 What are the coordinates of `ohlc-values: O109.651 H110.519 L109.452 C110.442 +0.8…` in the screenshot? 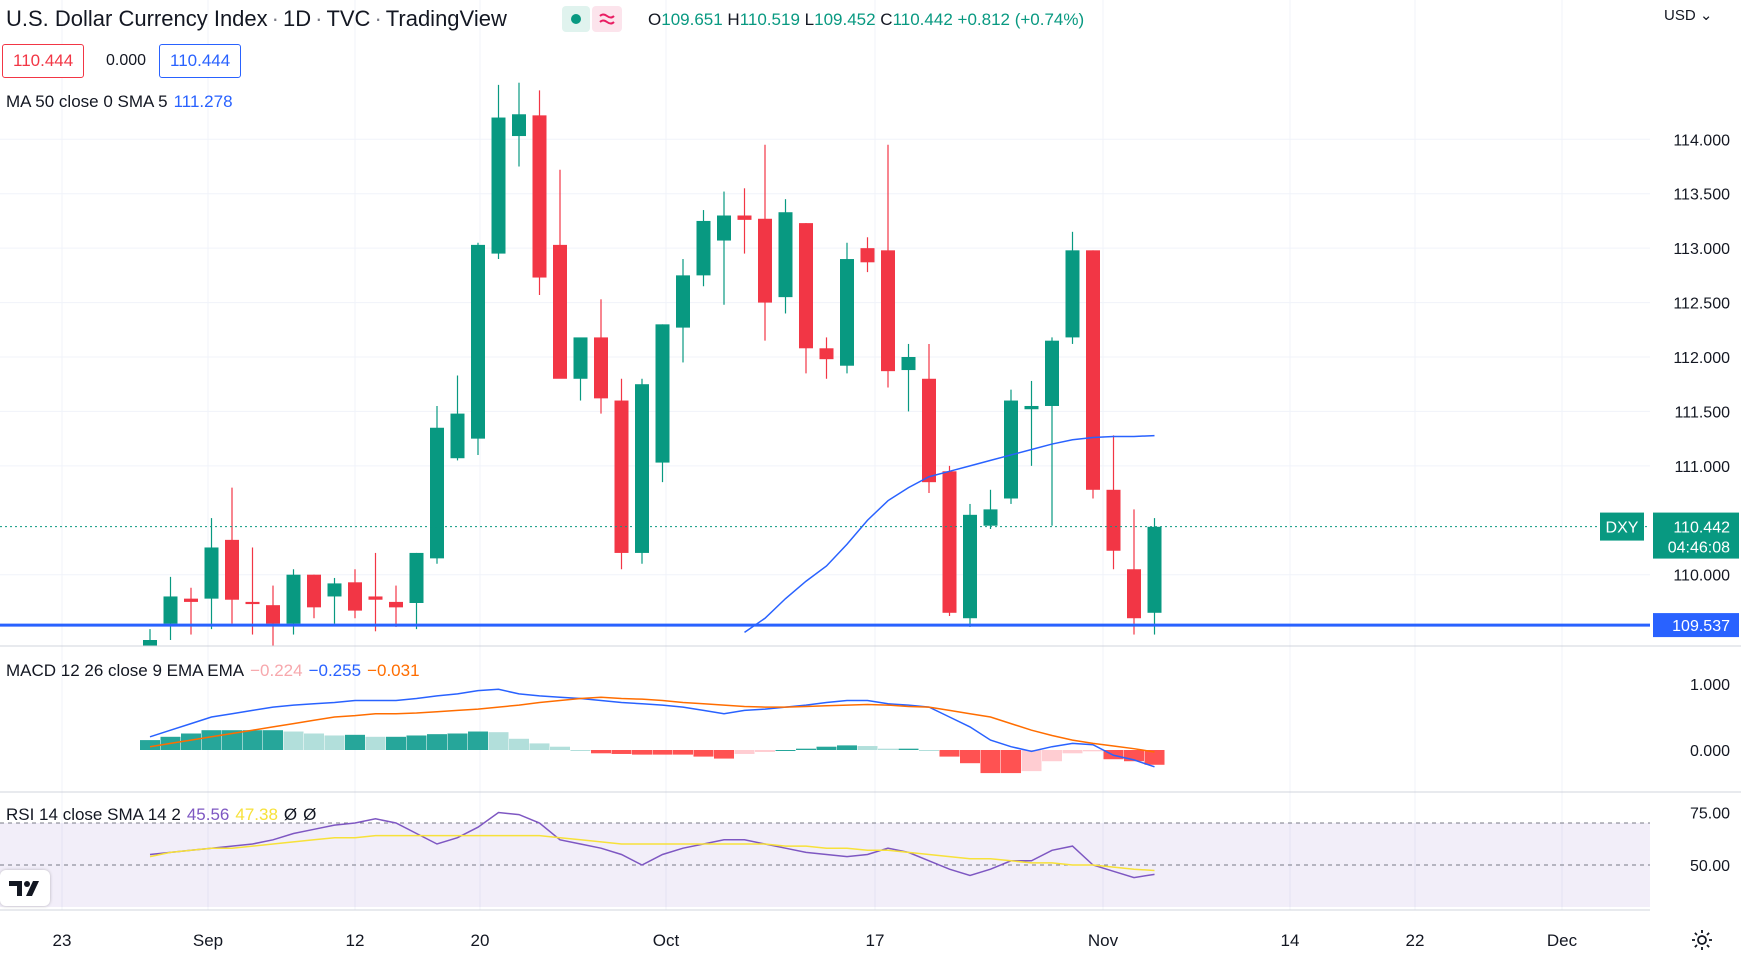 It's located at (866, 19).